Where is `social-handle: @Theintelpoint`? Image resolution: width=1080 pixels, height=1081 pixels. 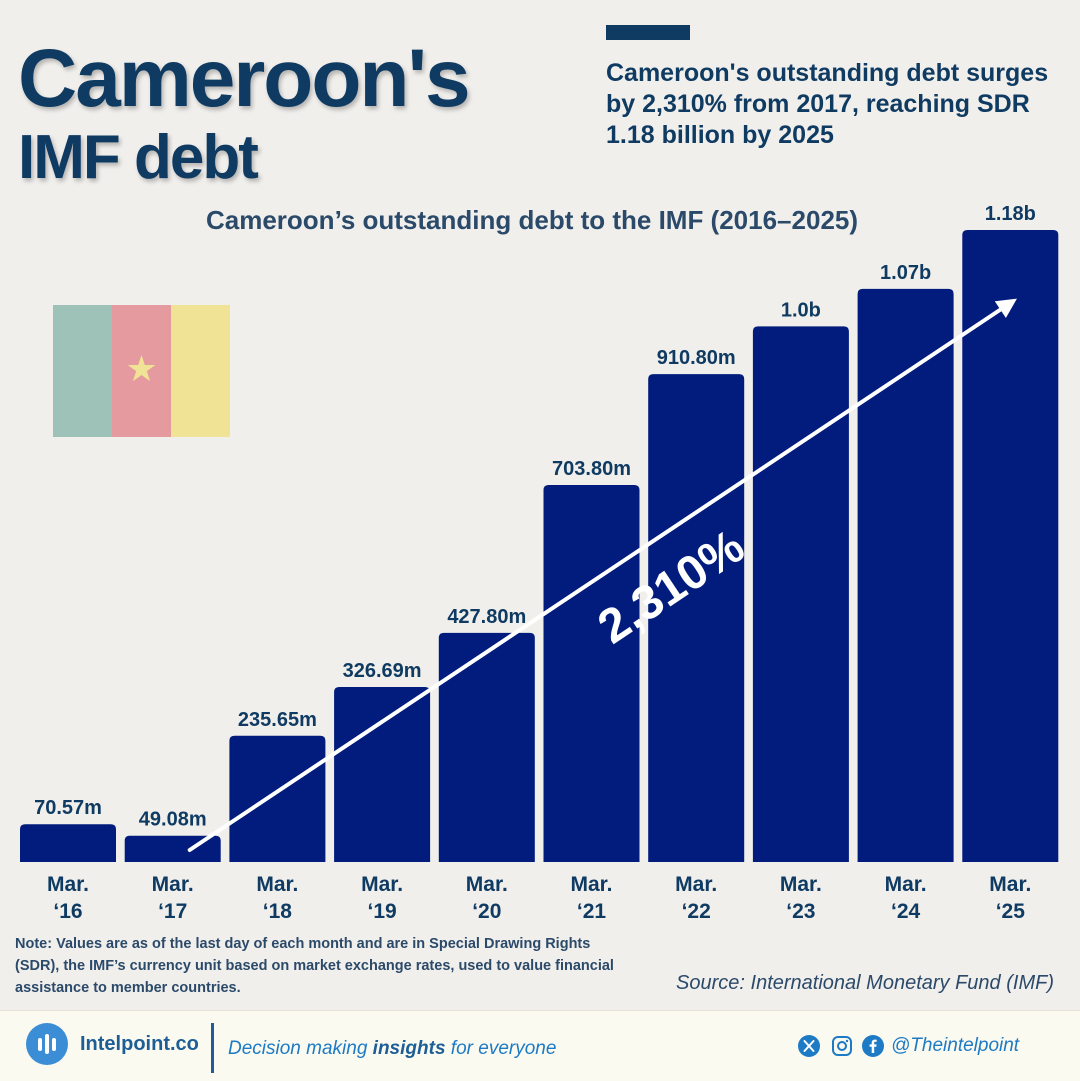
social-handle: @Theintelpoint is located at coordinates (955, 1045).